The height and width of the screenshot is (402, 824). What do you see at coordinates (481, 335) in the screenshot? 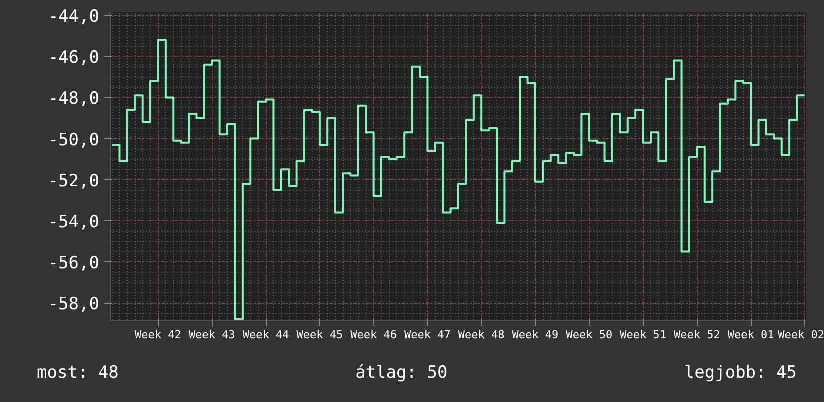
I see `x-tick-label: Week 48` at bounding box center [481, 335].